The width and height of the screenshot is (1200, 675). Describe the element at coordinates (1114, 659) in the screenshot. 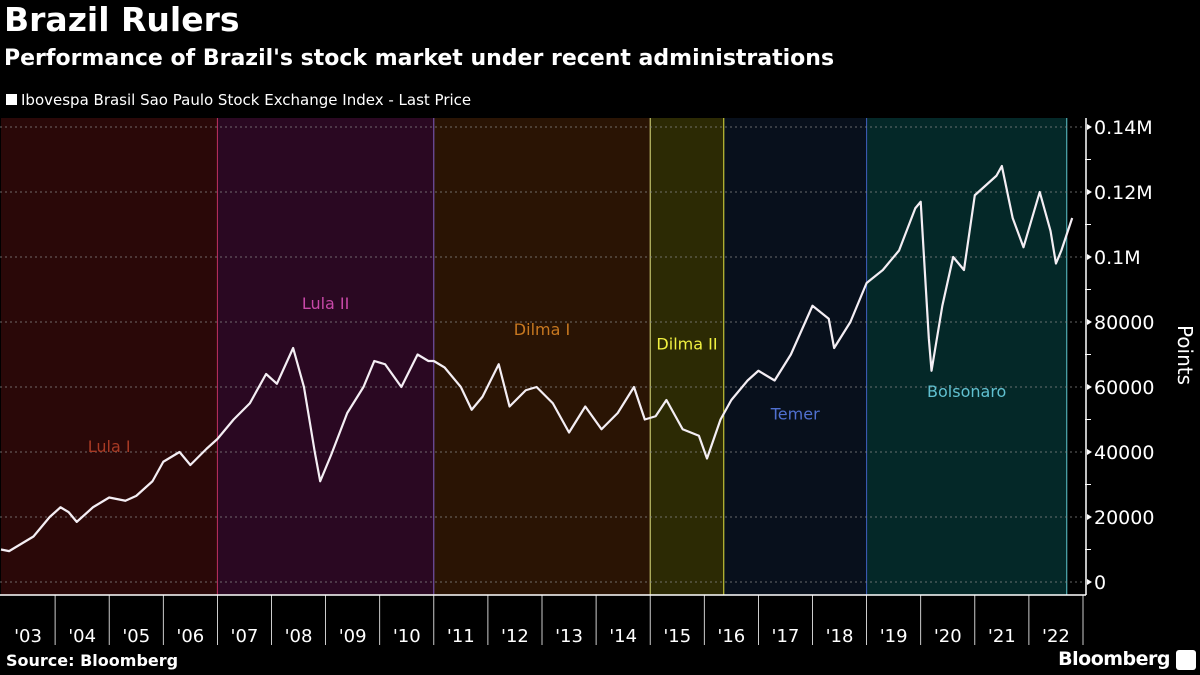

I see `brand-logo: Bloomberg` at that location.